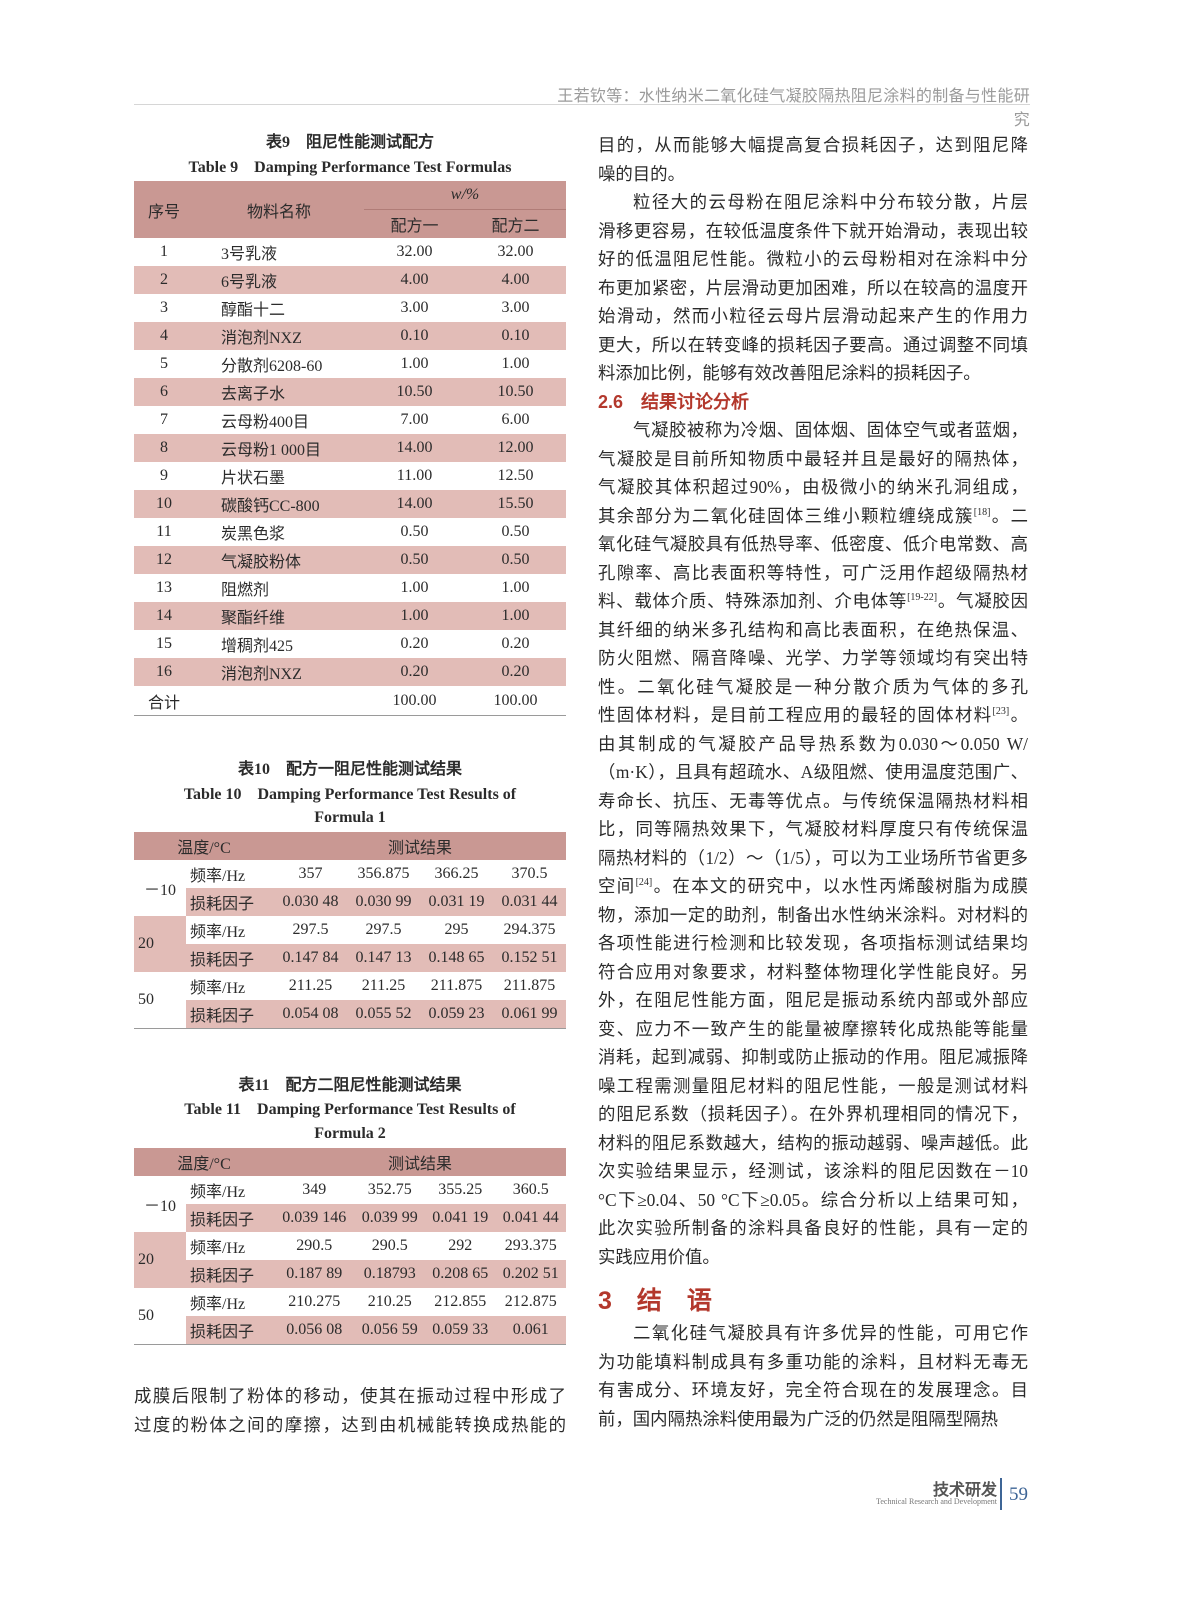  Describe the element at coordinates (515, 503) in the screenshot. I see `cell-formula-2: 15.50` at that location.